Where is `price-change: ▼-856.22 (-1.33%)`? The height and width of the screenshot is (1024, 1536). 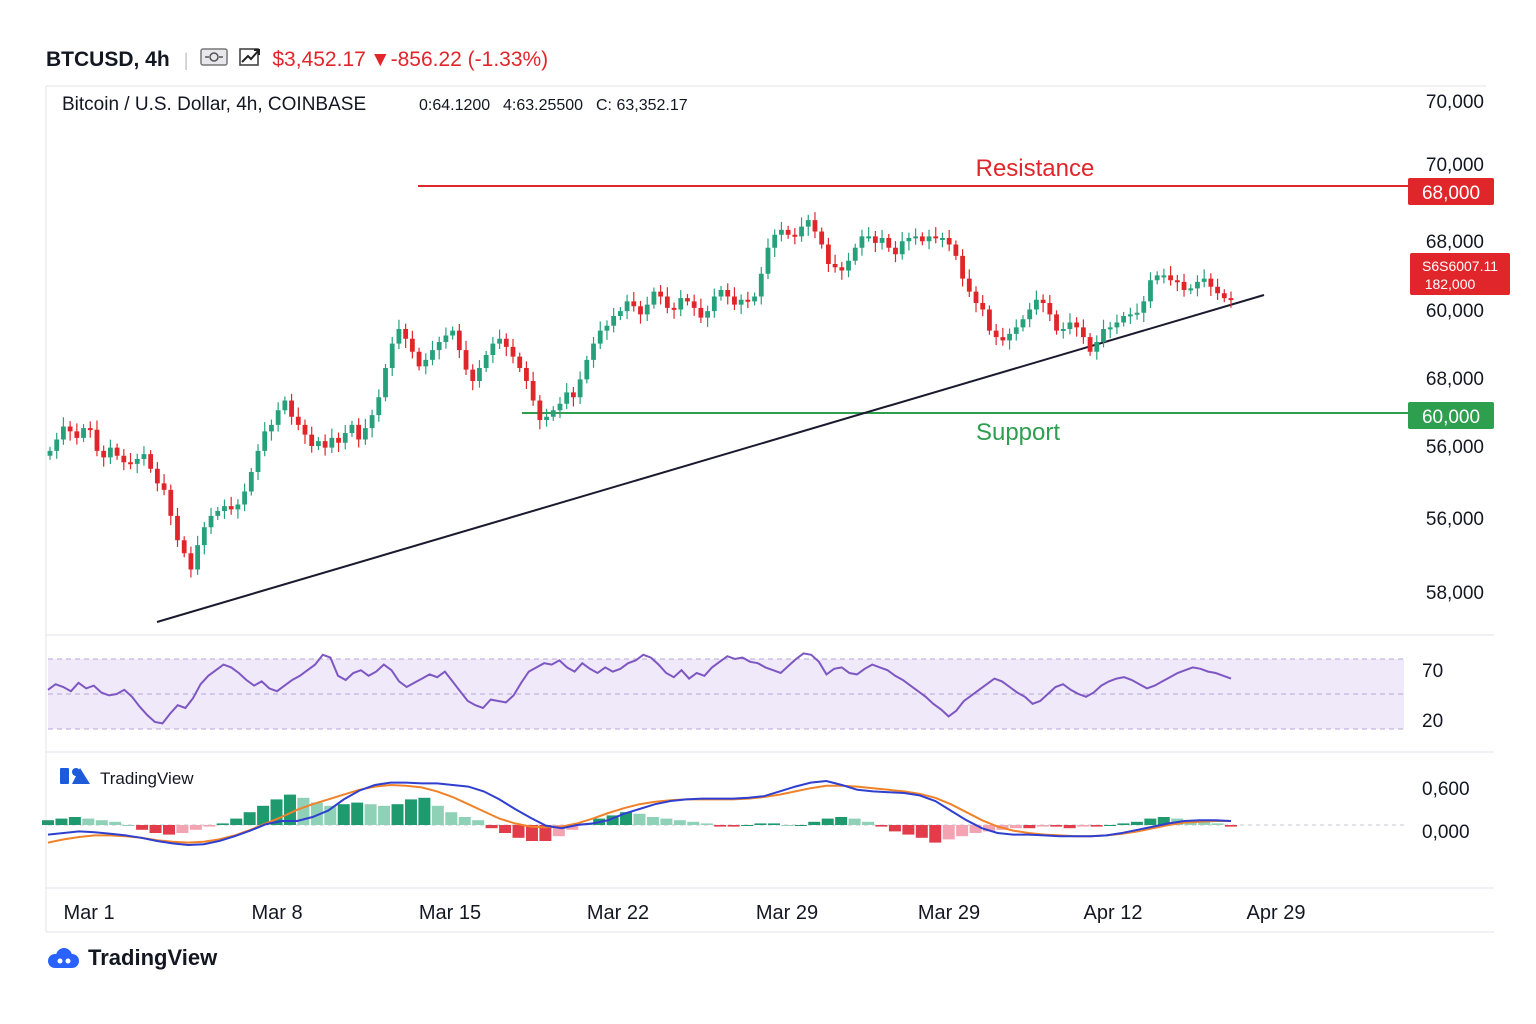
price-change: ▼-856.22 (-1.33%) is located at coordinates (459, 59).